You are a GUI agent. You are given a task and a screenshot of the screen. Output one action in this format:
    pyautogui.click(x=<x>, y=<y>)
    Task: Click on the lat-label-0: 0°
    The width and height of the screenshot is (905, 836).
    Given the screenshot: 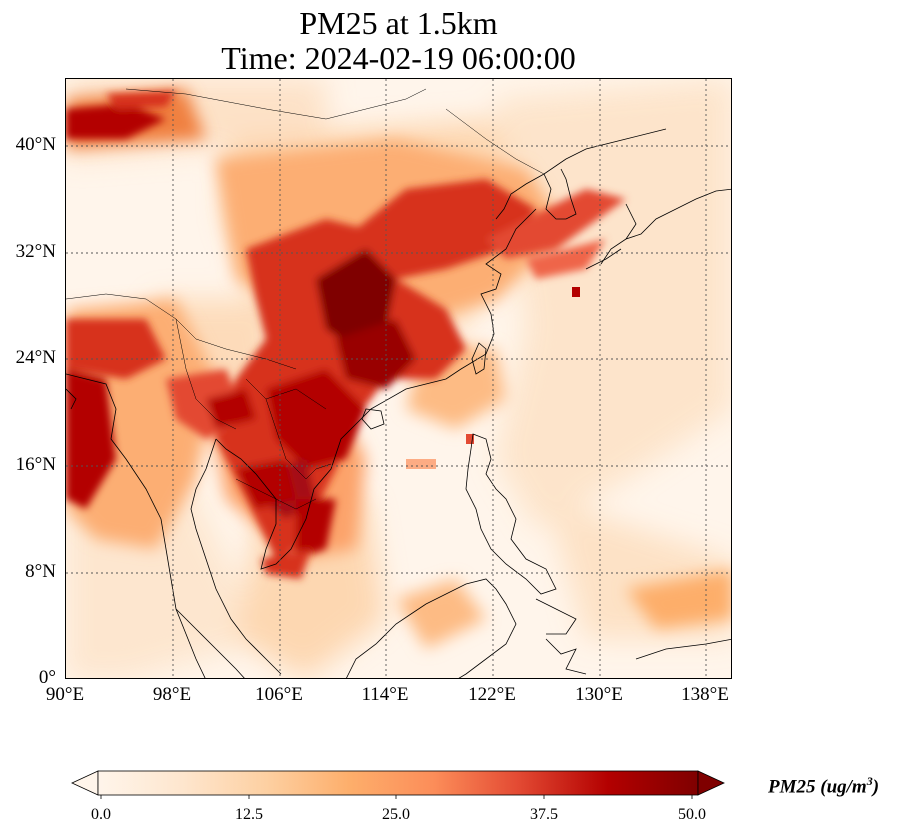 What is the action you would take?
    pyautogui.click(x=47, y=677)
    